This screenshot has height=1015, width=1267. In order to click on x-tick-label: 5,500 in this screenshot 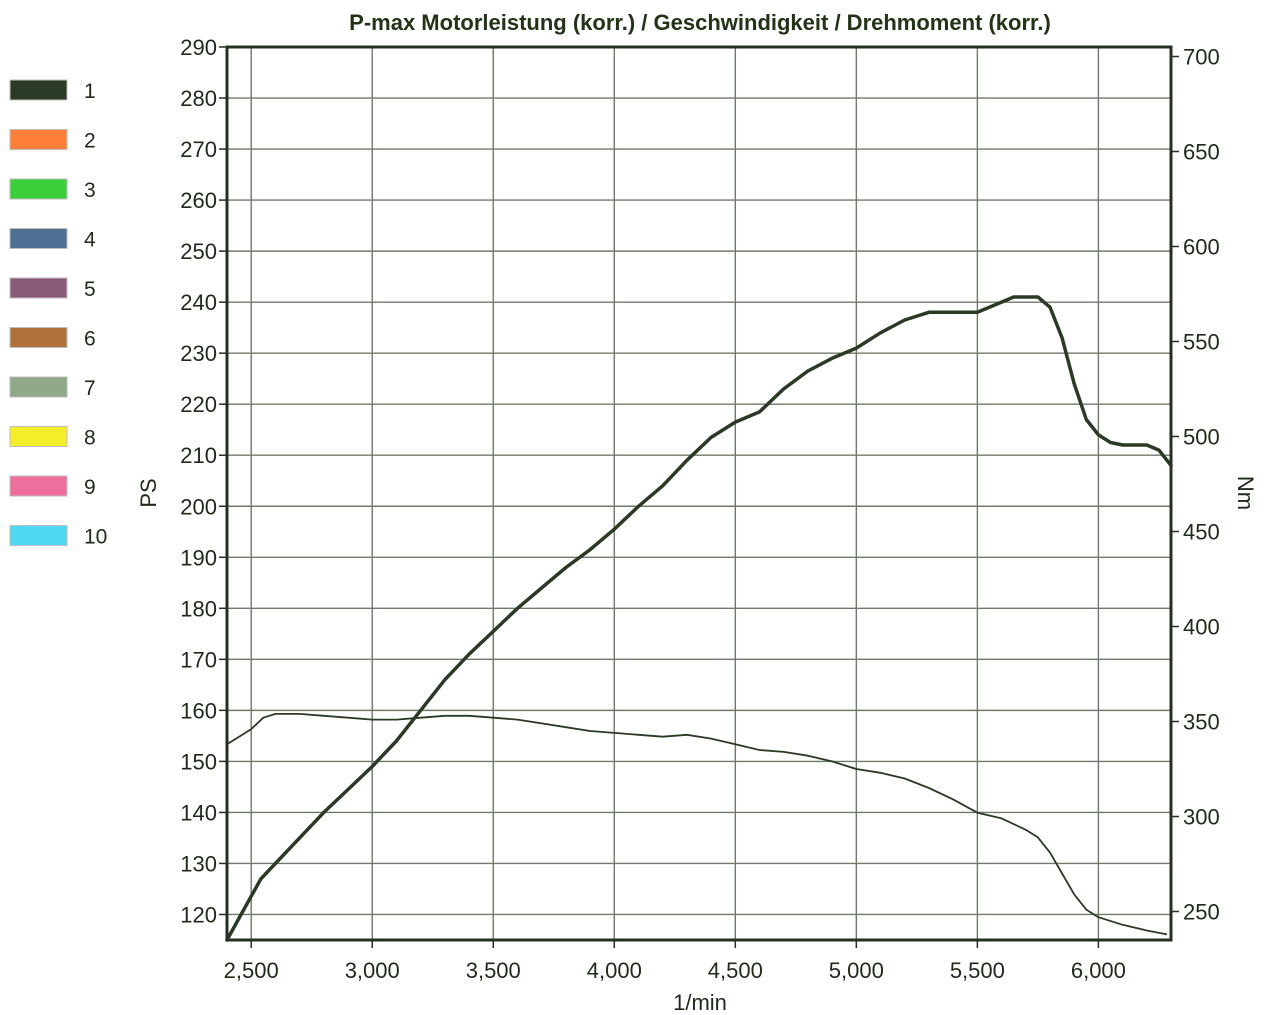, I will do `click(977, 970)`.